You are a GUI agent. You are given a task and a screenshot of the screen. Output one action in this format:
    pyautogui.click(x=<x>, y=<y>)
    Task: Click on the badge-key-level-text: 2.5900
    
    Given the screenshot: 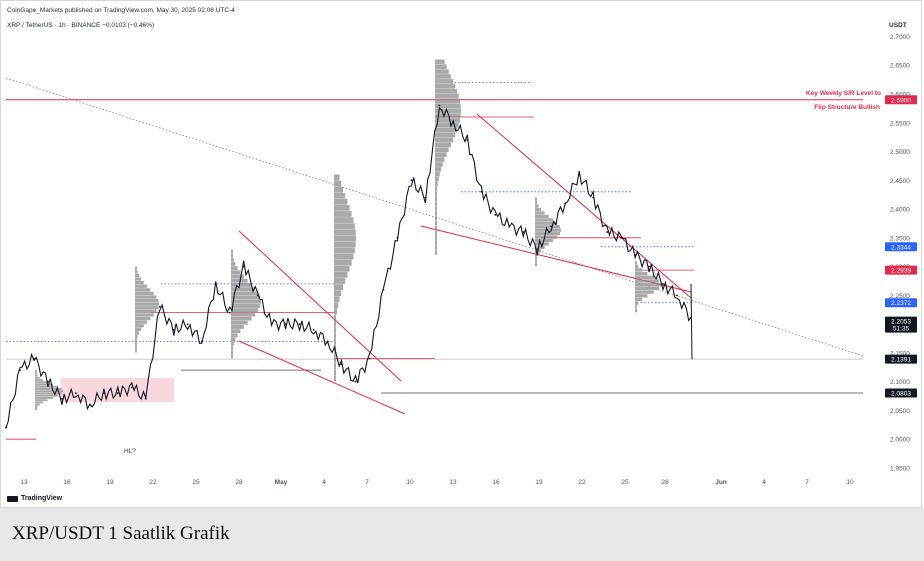 What is the action you would take?
    pyautogui.click(x=901, y=100)
    